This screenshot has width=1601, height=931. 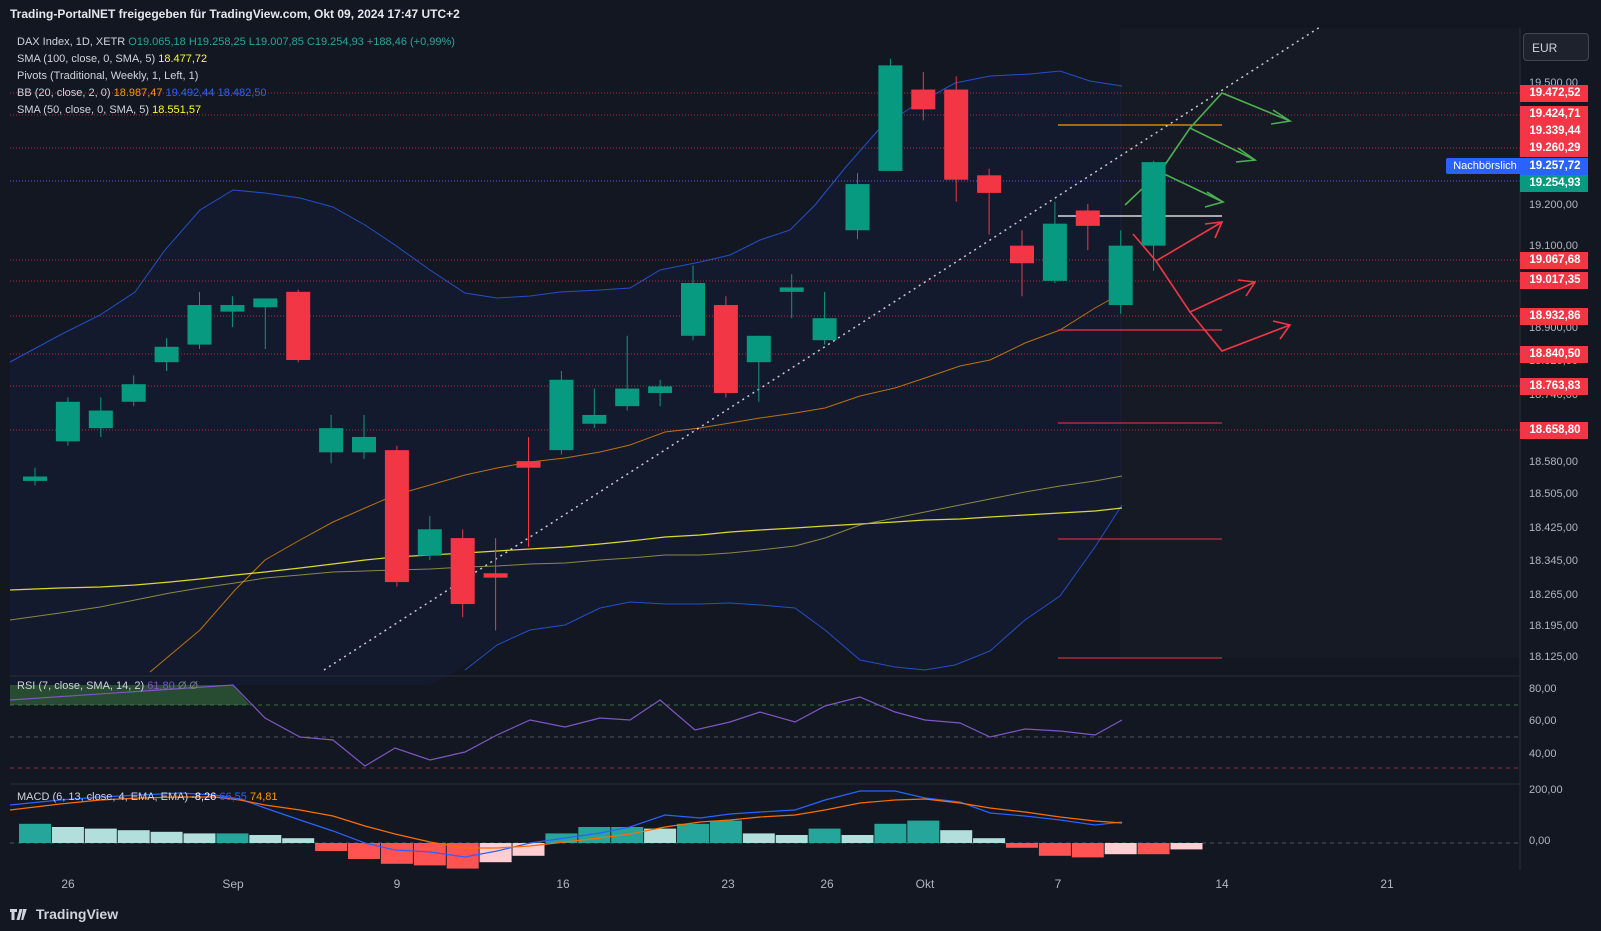 What do you see at coordinates (71, 42) in the screenshot?
I see `symbol-label: DAX Index, 1D, XETR` at bounding box center [71, 42].